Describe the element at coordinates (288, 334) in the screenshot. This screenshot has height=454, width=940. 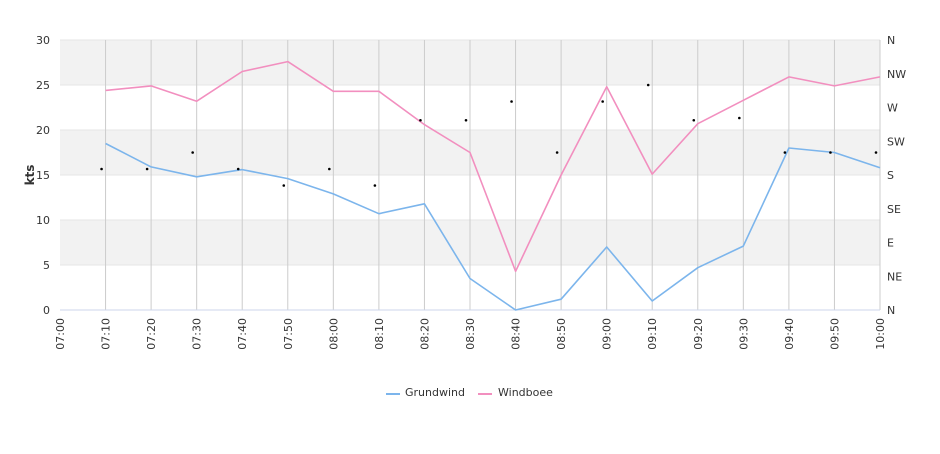
I see `x-tick-label: 07:50` at that location.